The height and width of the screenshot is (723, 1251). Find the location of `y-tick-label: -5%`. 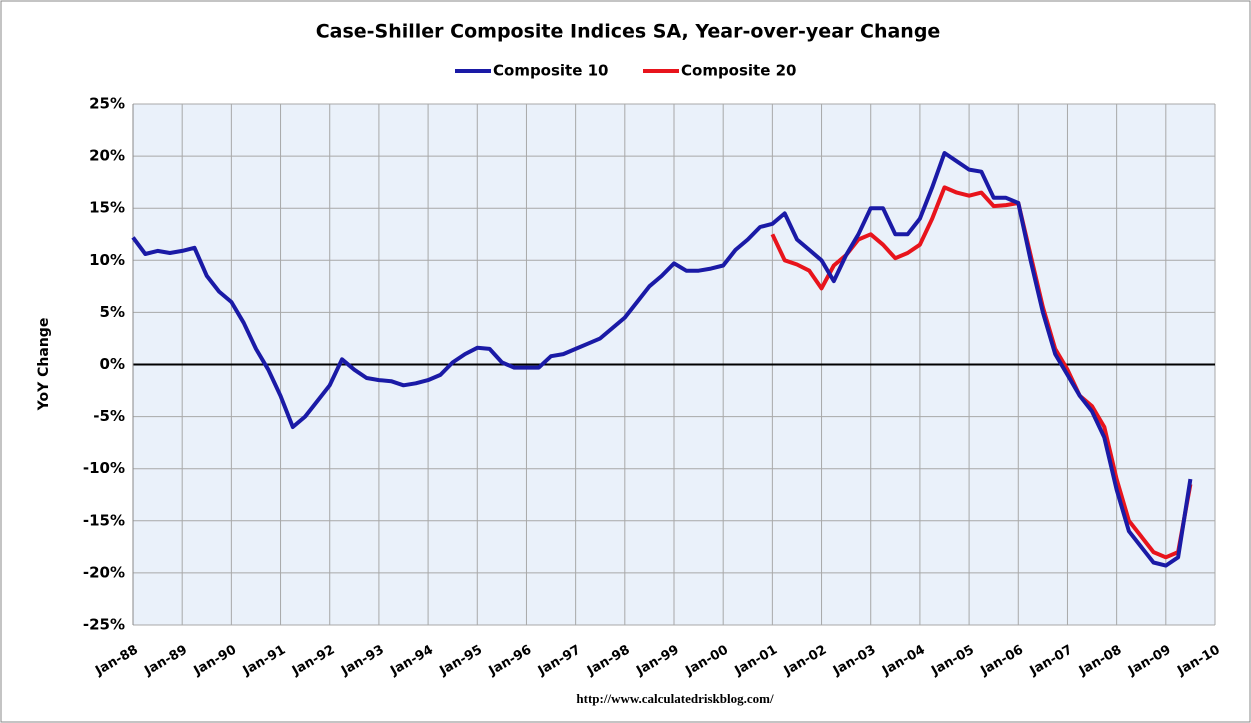

y-tick-label: -5% is located at coordinates (109, 416).